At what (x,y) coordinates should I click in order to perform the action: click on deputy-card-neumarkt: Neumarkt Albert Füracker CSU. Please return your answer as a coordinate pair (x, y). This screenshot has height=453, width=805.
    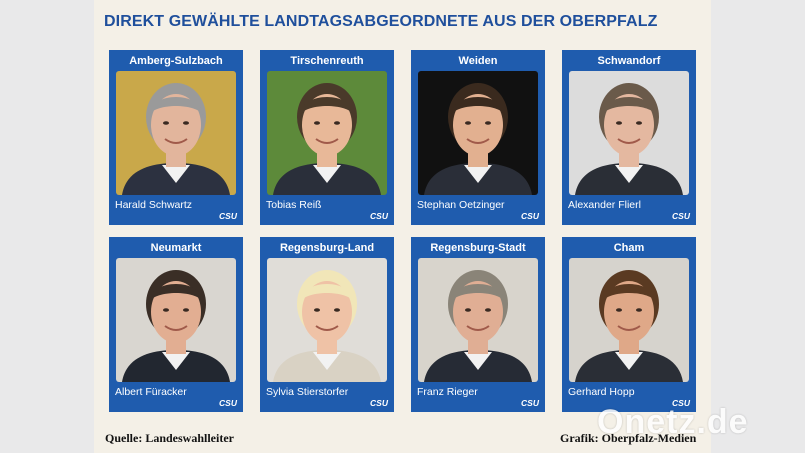
    Looking at the image, I should click on (176, 324).